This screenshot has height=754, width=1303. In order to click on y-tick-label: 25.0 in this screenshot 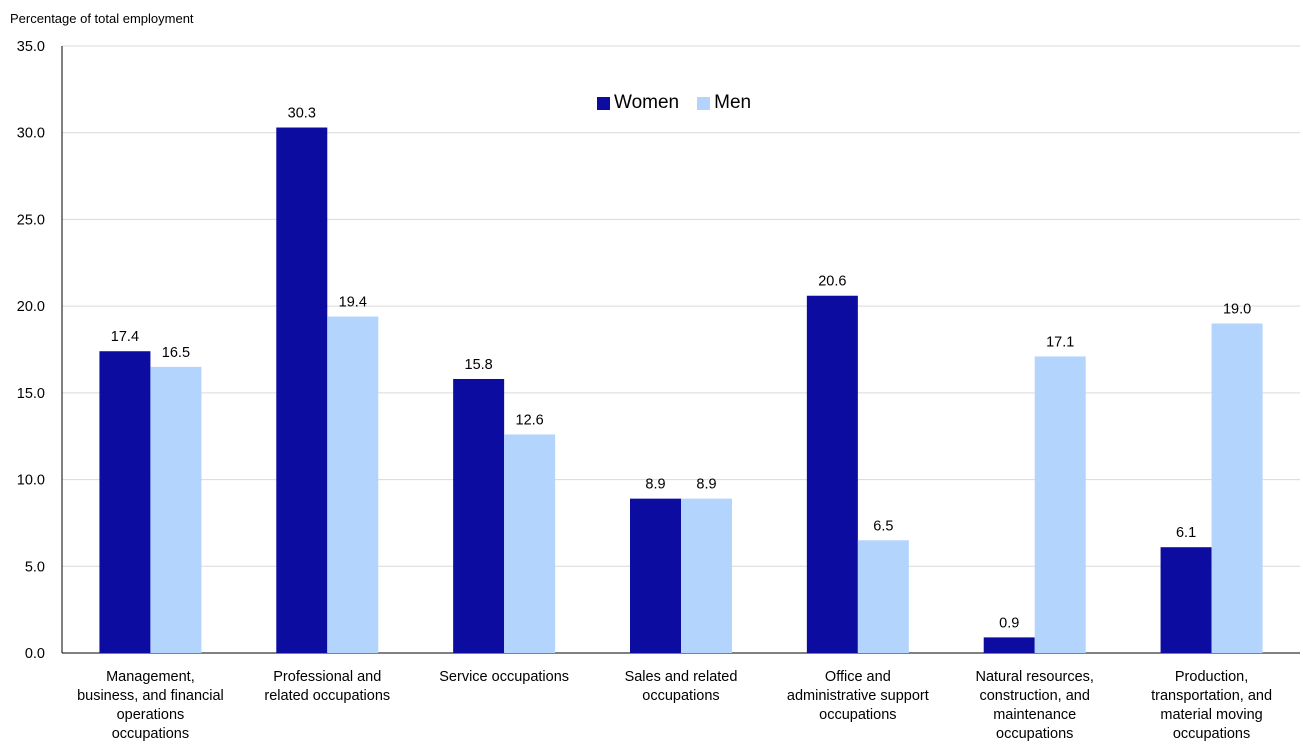, I will do `click(31, 220)`.